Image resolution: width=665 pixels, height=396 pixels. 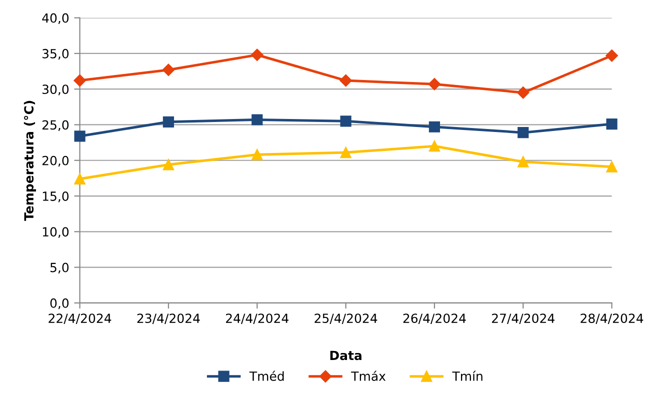 What do you see at coordinates (168, 319) in the screenshot?
I see `x-tick-label: 23/4/2024` at bounding box center [168, 319].